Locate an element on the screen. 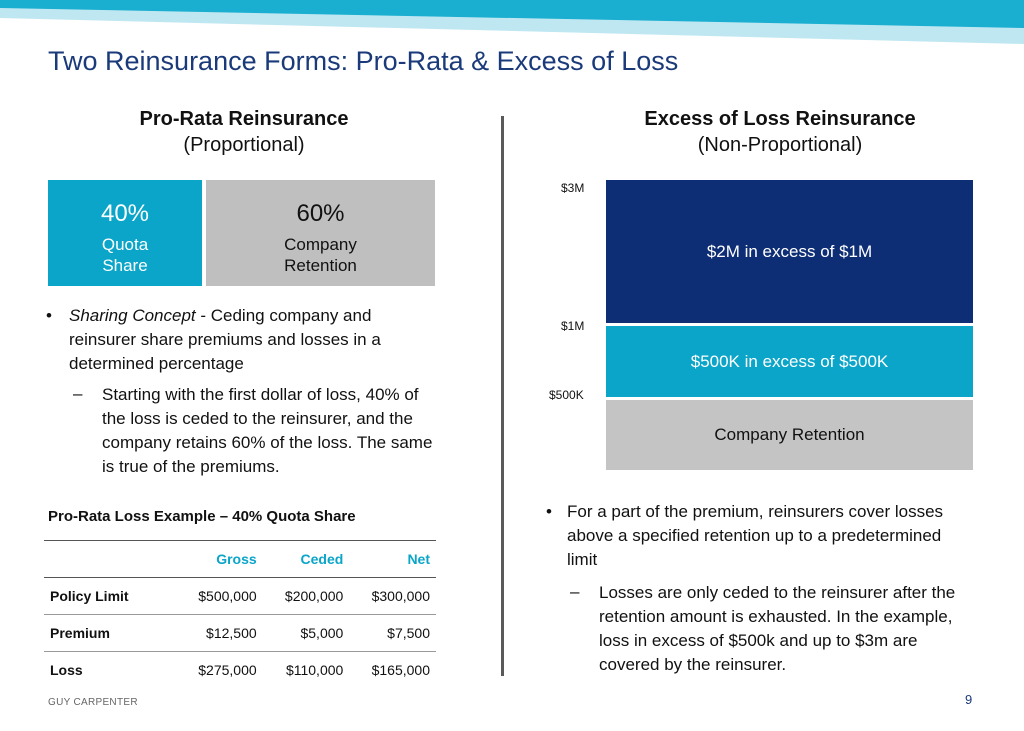  table-cell: $5,000 is located at coordinates (306, 633).